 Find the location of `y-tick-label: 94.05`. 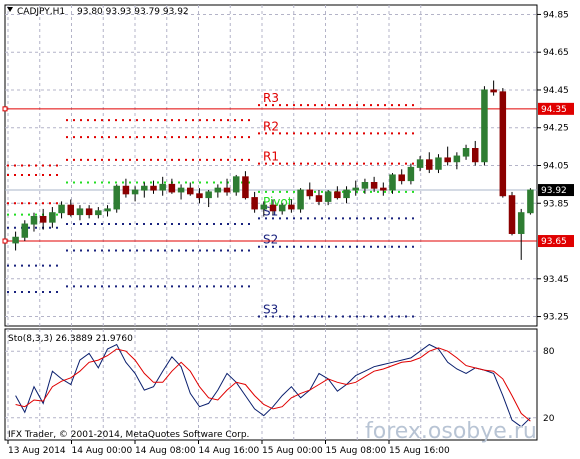

y-tick-label: 94.05 is located at coordinates (556, 167).